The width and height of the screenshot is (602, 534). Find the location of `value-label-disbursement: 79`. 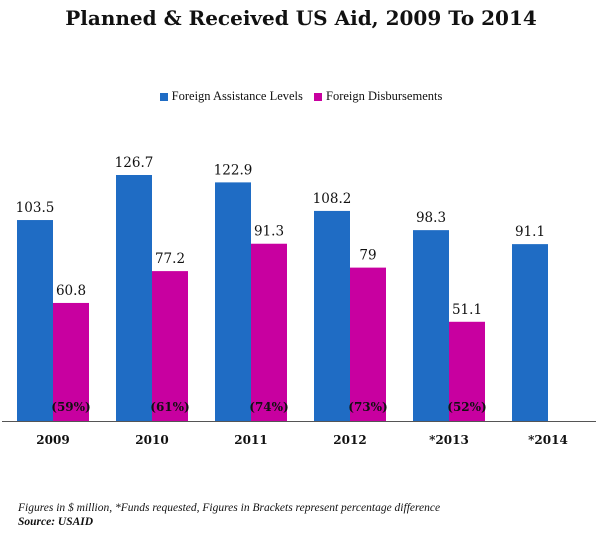

value-label-disbursement: 79 is located at coordinates (367, 256).